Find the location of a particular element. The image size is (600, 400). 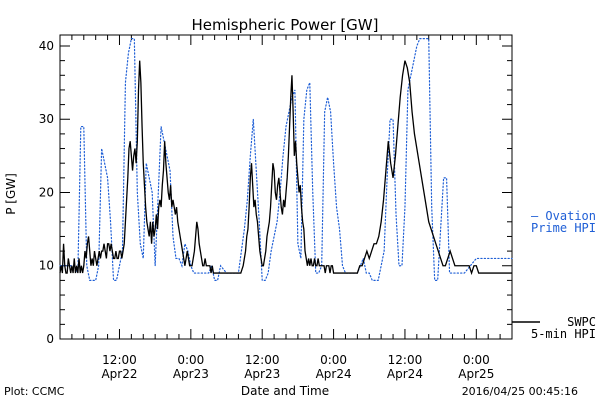

y-tick-label: 0 is located at coordinates (50, 339).